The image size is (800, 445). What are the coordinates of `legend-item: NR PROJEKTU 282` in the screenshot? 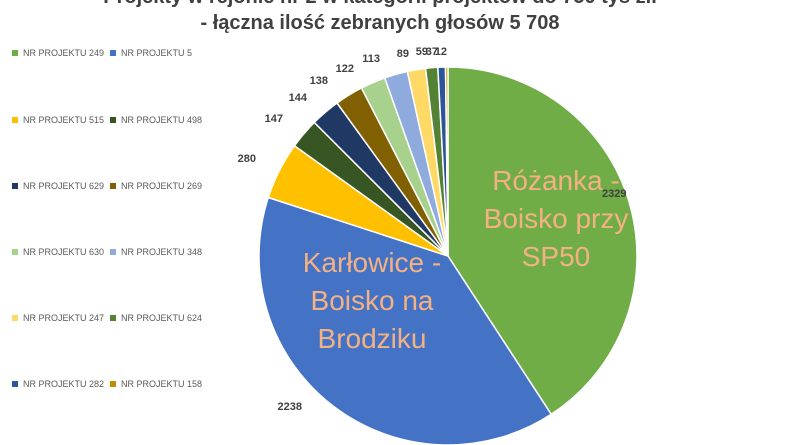 It's located at (58, 384).